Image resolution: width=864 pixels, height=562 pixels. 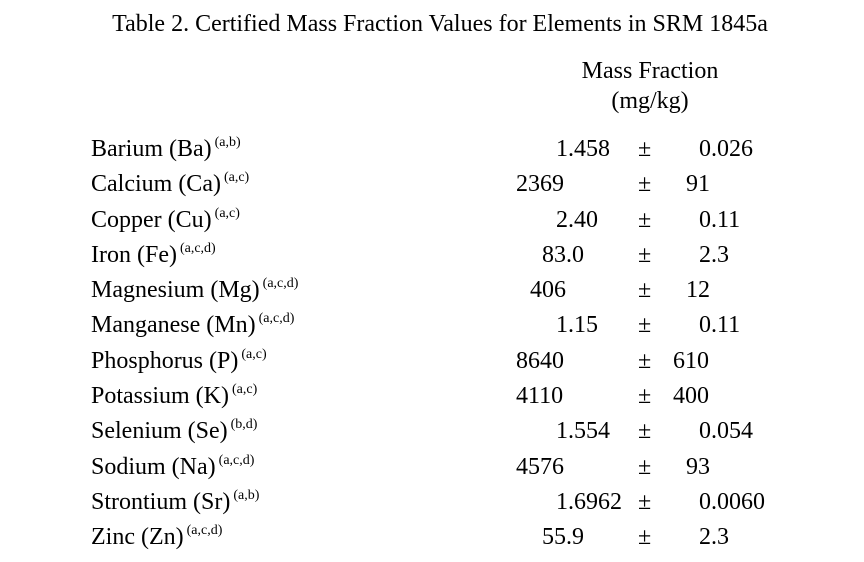 What do you see at coordinates (432, 502) in the screenshot?
I see `table-row: Strontium (Sr) (a,b) 1.6962 ± 0.0060` at bounding box center [432, 502].